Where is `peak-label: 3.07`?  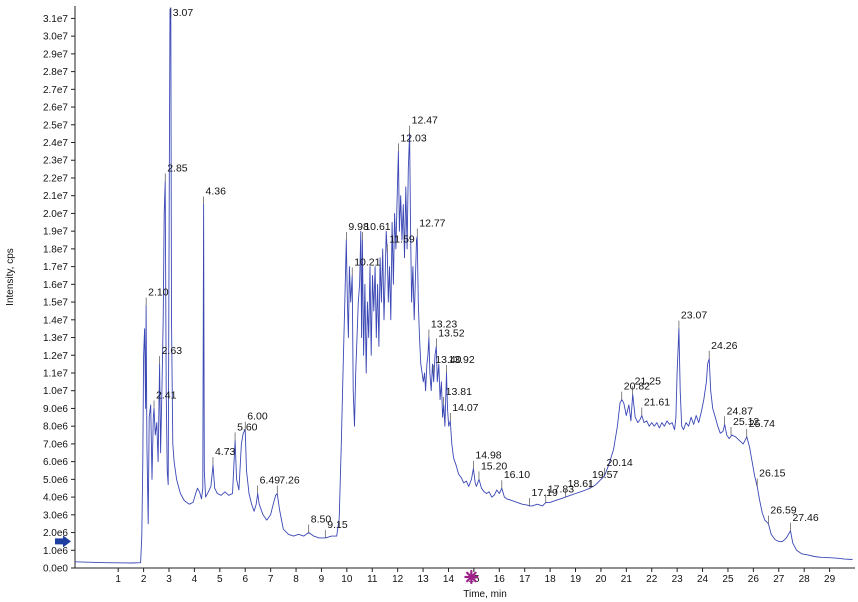
peak-label: 3.07 is located at coordinates (183, 13).